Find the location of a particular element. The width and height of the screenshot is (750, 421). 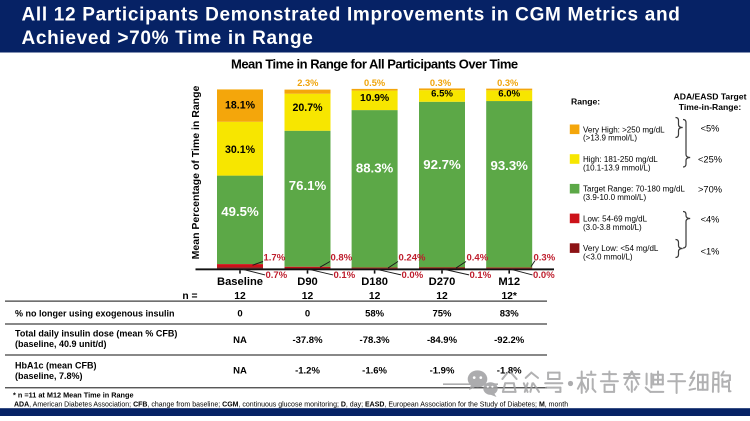

svg-text: 75% is located at coordinates (442, 314).